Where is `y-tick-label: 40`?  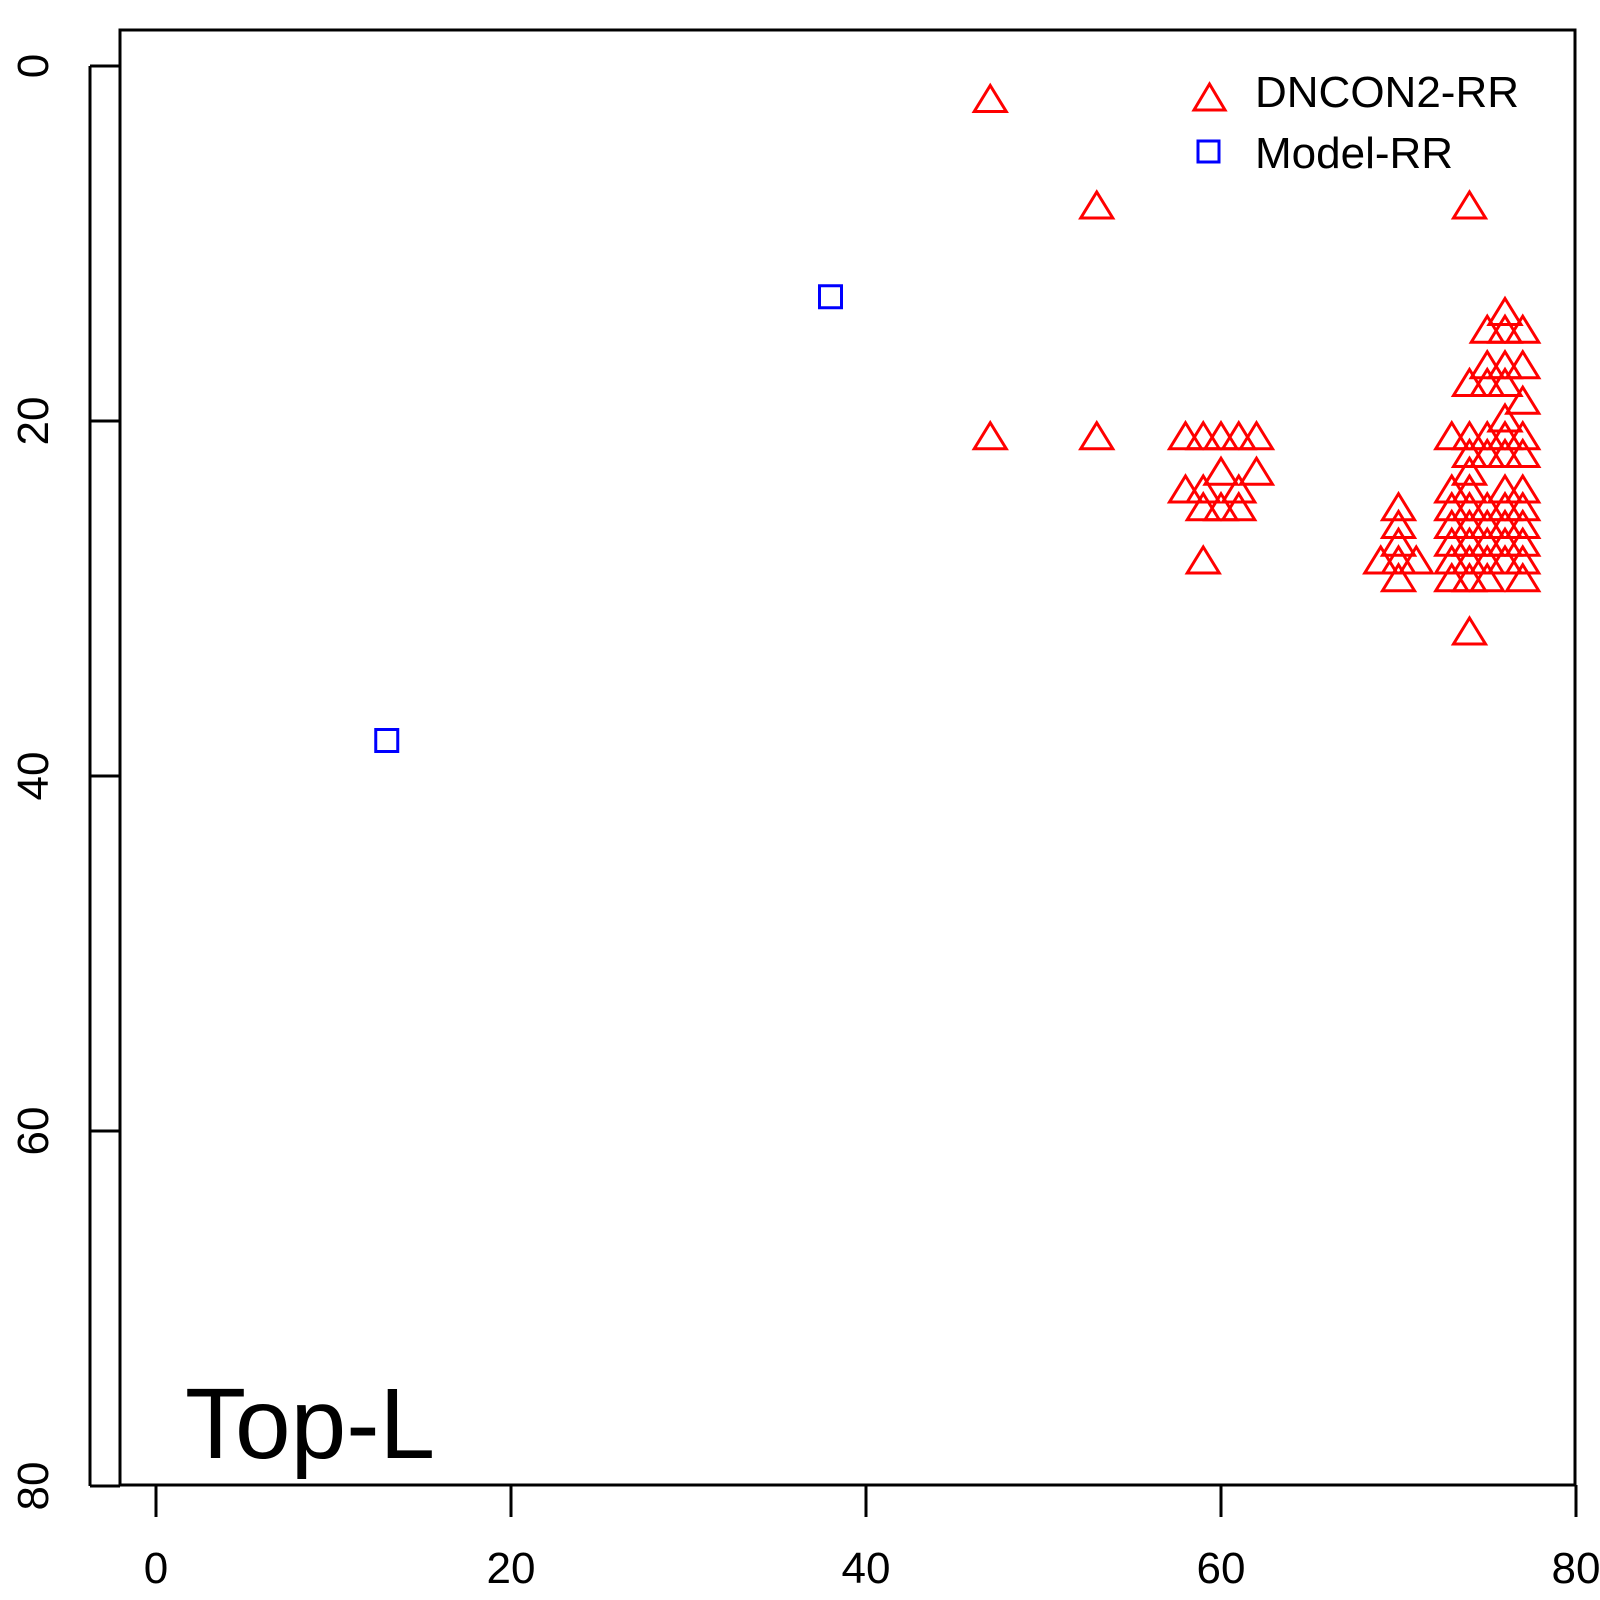
y-tick-label: 40 is located at coordinates (33, 776).